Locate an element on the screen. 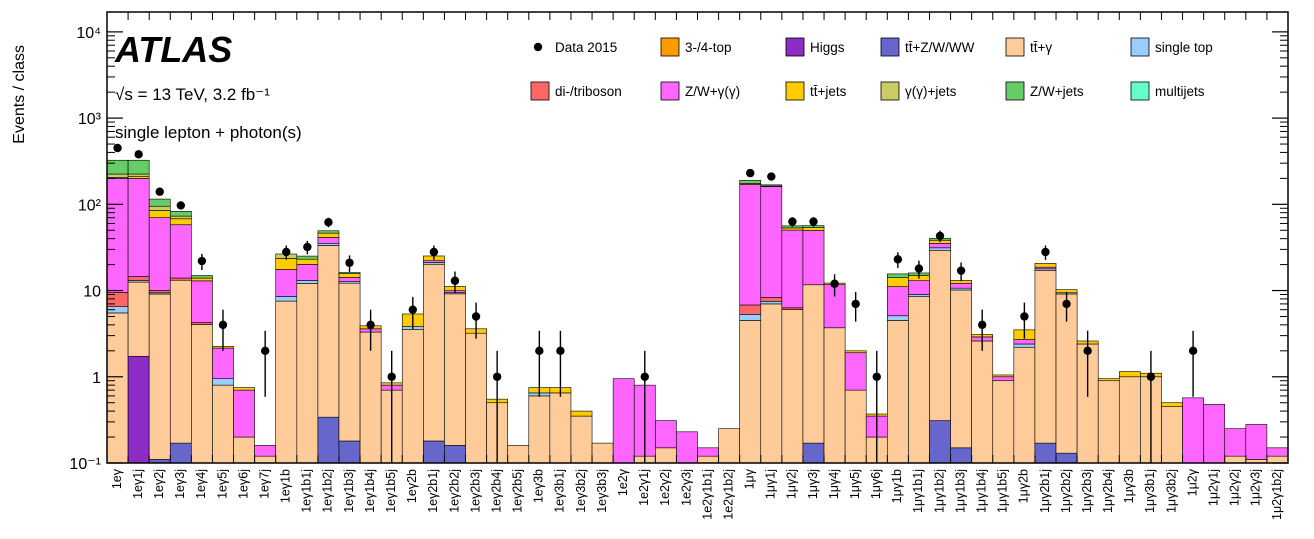  legend-label: tt̄+γ is located at coordinates (1041, 47).